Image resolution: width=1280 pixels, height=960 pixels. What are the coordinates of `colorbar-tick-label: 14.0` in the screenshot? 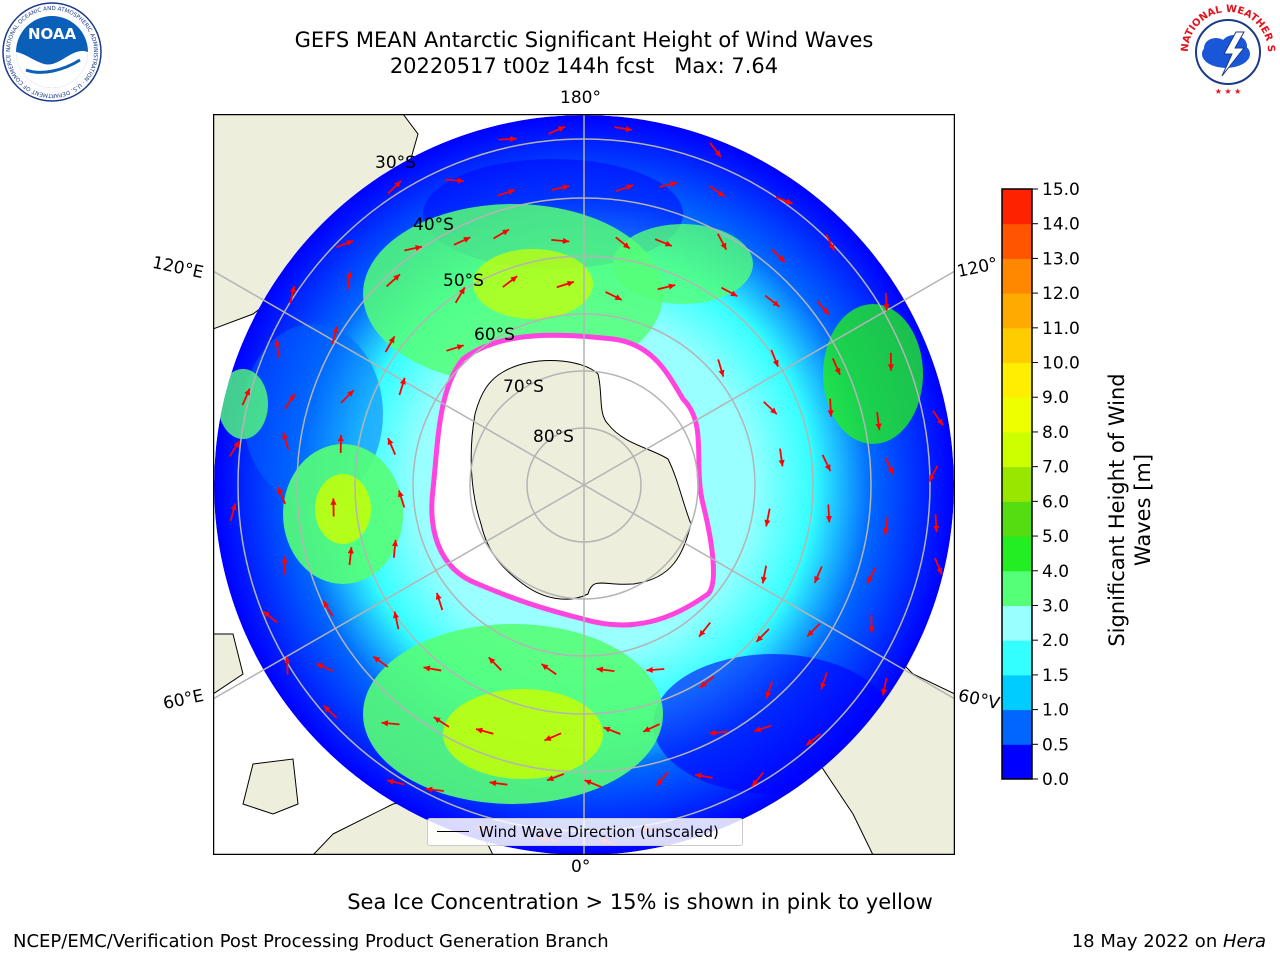 It's located at (1061, 225).